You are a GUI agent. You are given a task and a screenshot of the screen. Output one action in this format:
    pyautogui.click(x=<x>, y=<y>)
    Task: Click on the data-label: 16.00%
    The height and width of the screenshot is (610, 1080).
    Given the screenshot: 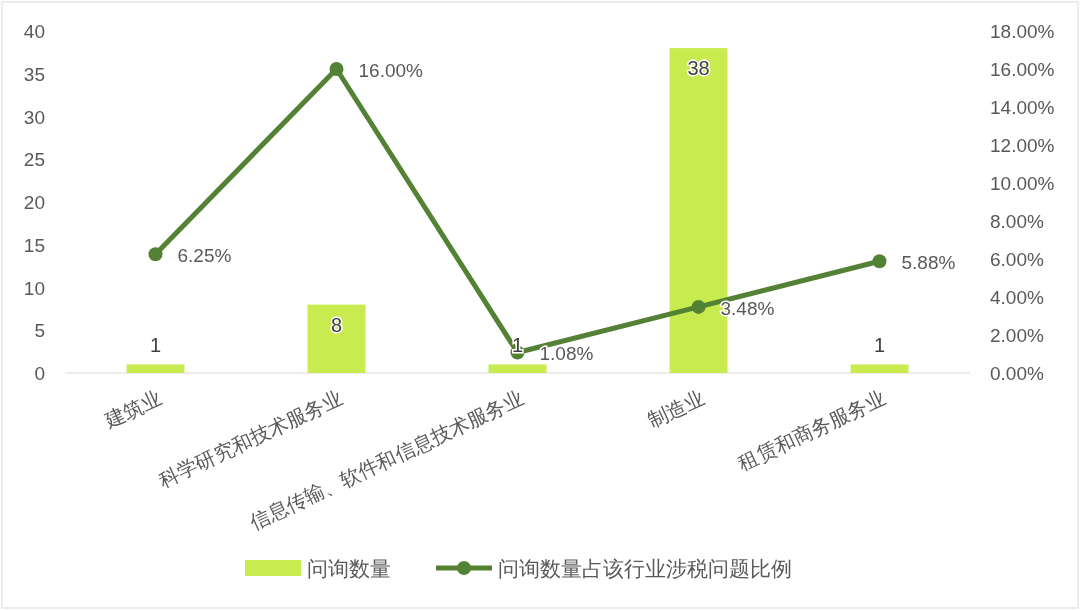 What is the action you would take?
    pyautogui.click(x=391, y=70)
    